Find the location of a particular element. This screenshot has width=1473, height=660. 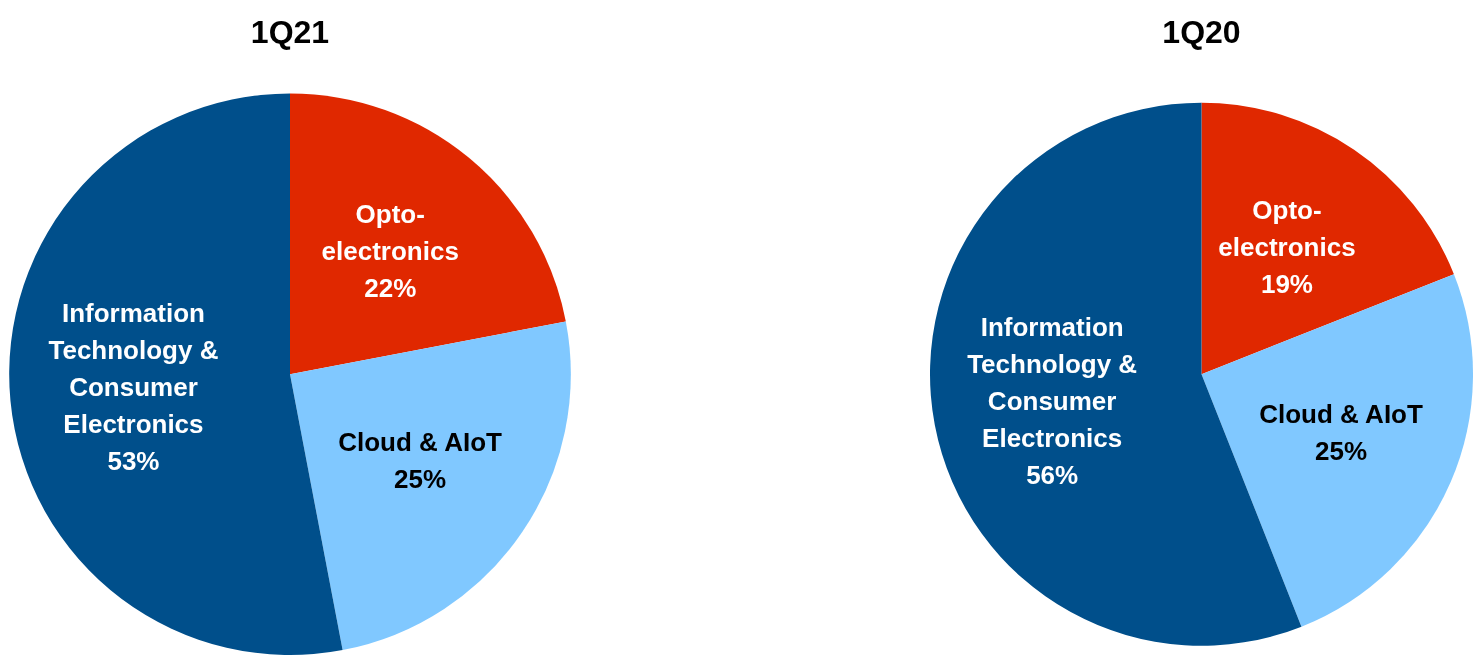

data-label: 53% is located at coordinates (133, 461).